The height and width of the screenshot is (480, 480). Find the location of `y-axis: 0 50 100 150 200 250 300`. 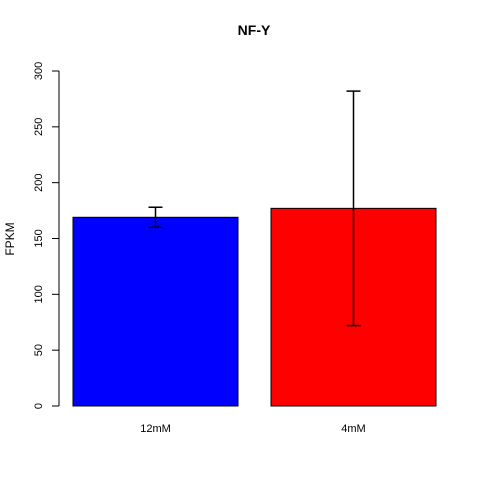

y-axis: 0 50 100 150 200 250 300 is located at coordinates (46, 235).